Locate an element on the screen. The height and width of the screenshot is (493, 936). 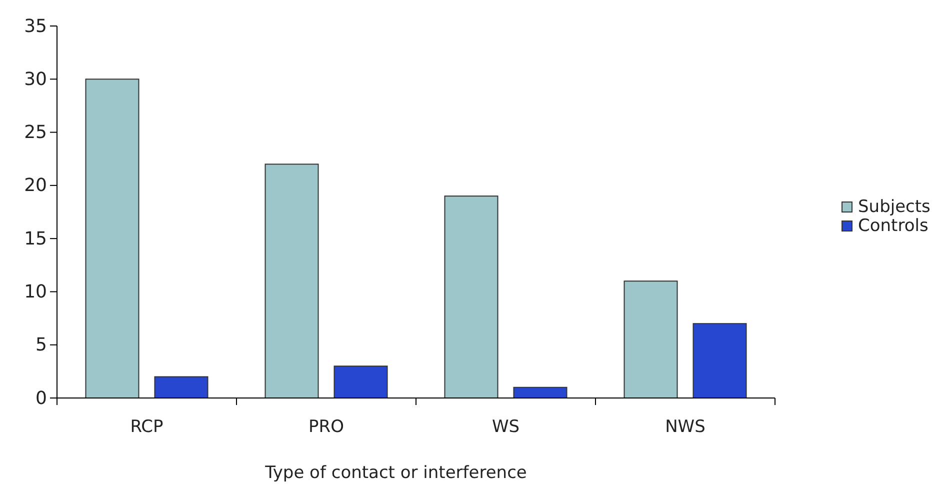
y-tick-label: 30 is located at coordinates (35, 79).